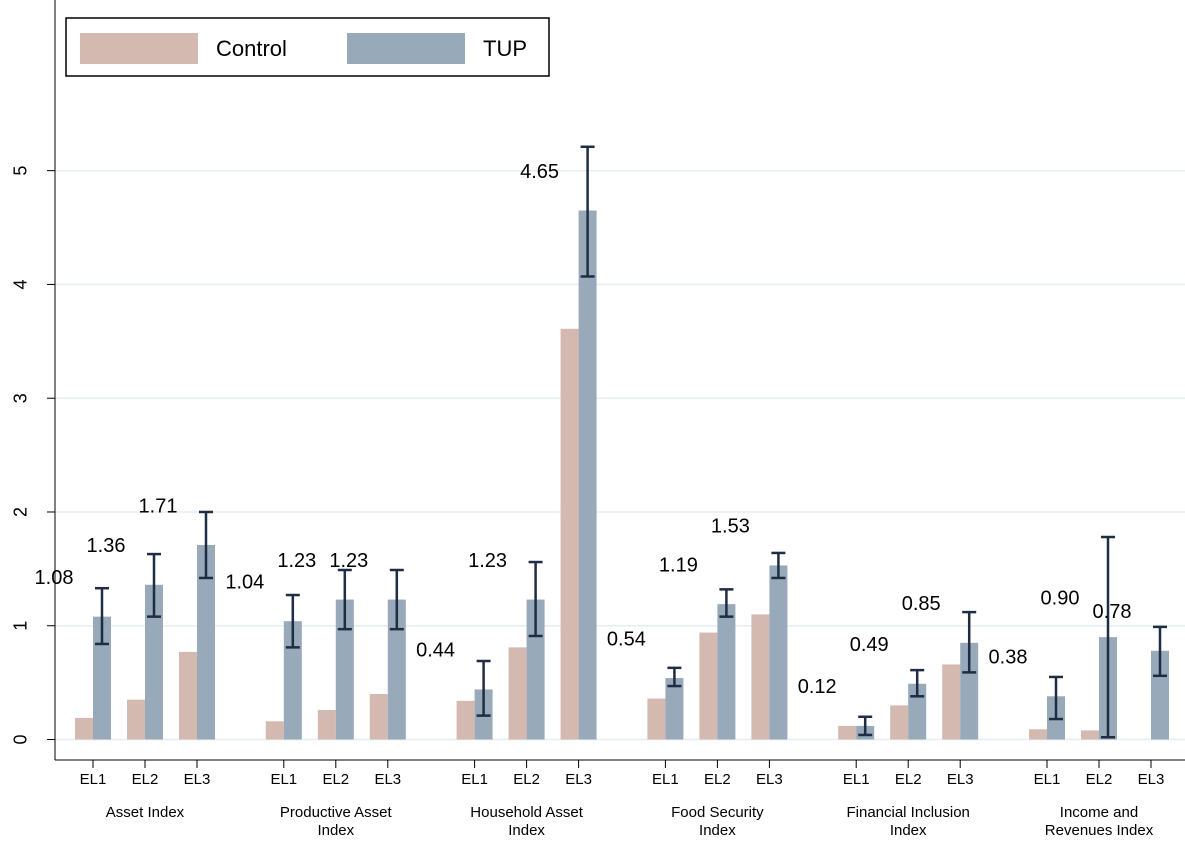 The width and height of the screenshot is (1185, 846). Describe the element at coordinates (678, 565) in the screenshot. I see `value-label: 1.19` at that location.